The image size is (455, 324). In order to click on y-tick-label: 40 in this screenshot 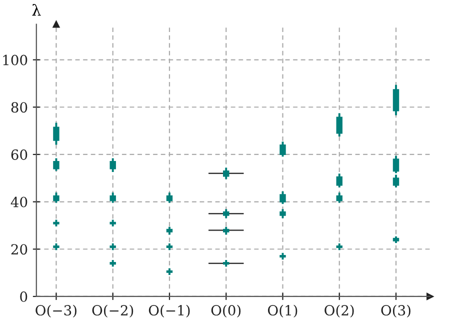, I will do `click(19, 202)`.